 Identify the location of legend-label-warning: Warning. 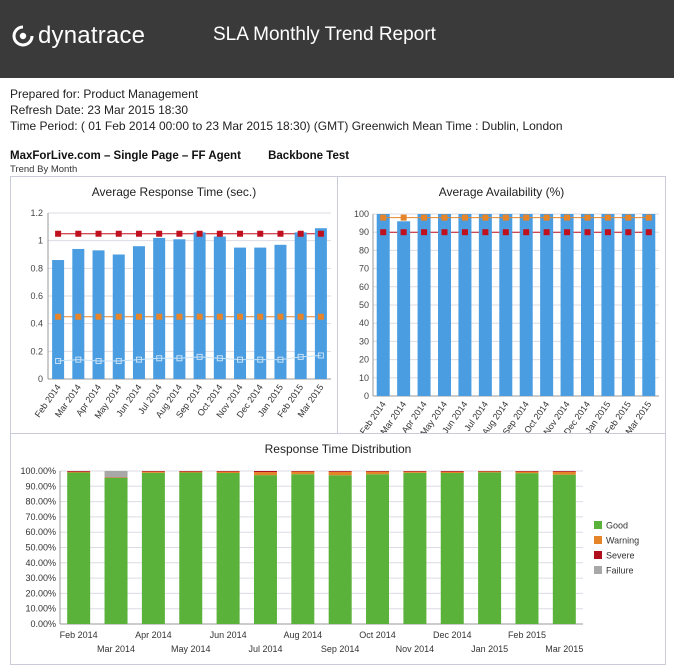
(622, 541).